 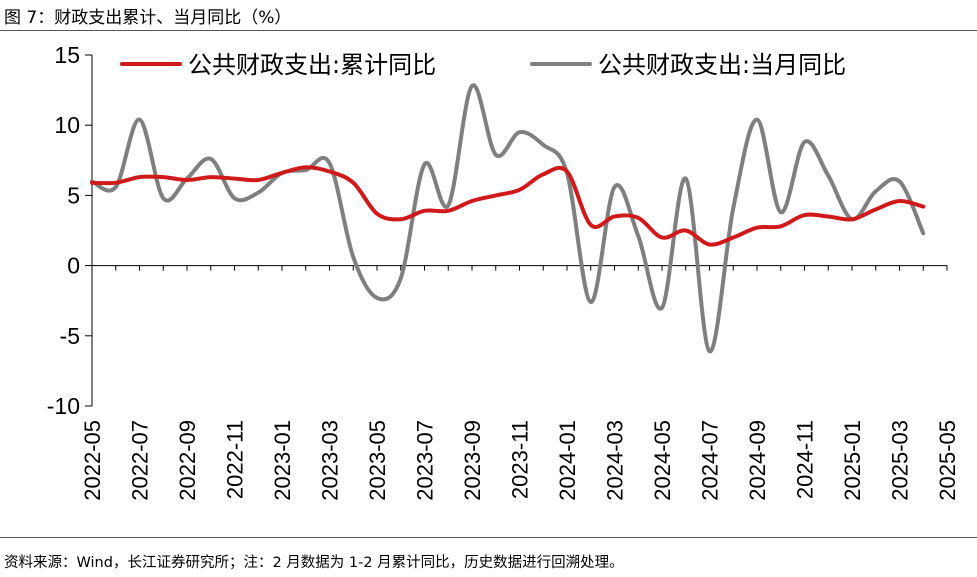 What do you see at coordinates (722, 65) in the screenshot?
I see `legend-label: 公共财政支出:当月同比` at bounding box center [722, 65].